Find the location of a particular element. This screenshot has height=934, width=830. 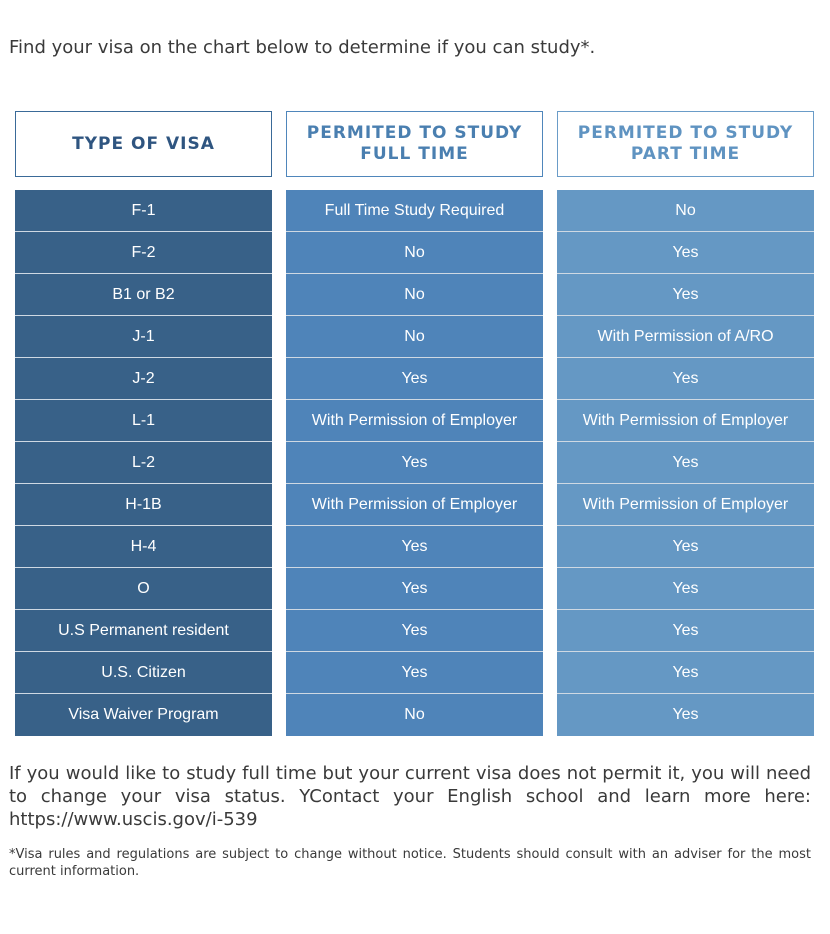

header-type-label: TYPE OF VISA is located at coordinates (143, 143).